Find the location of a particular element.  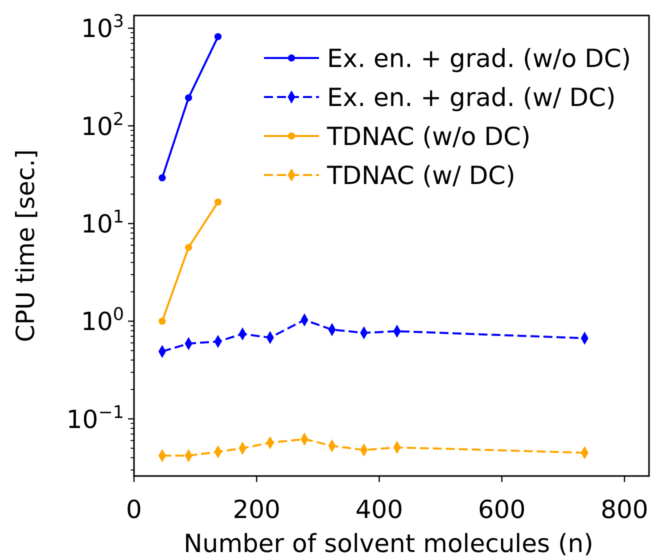

legend-label: TDNAC (w/ DC) is located at coordinates (421, 175).